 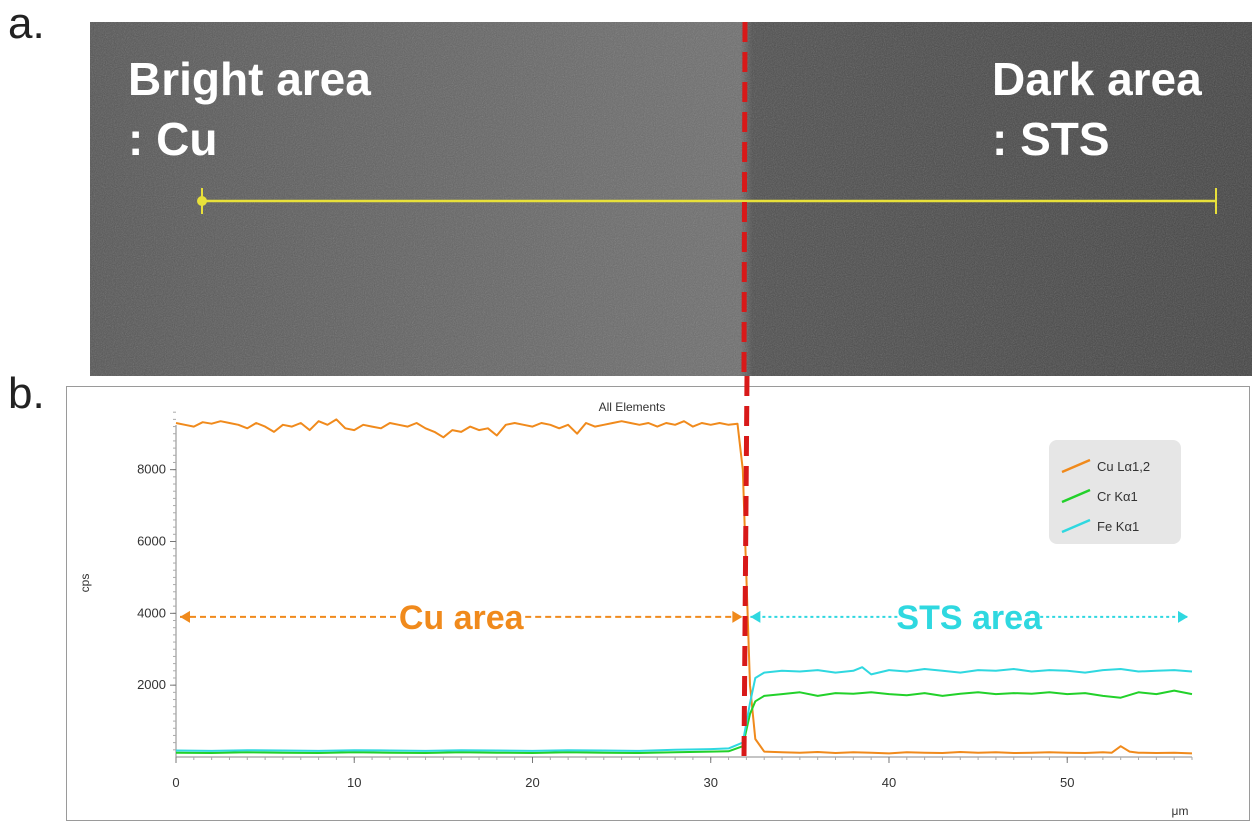 What do you see at coordinates (26, 393) in the screenshot?
I see `panel-b-letter: b.` at bounding box center [26, 393].